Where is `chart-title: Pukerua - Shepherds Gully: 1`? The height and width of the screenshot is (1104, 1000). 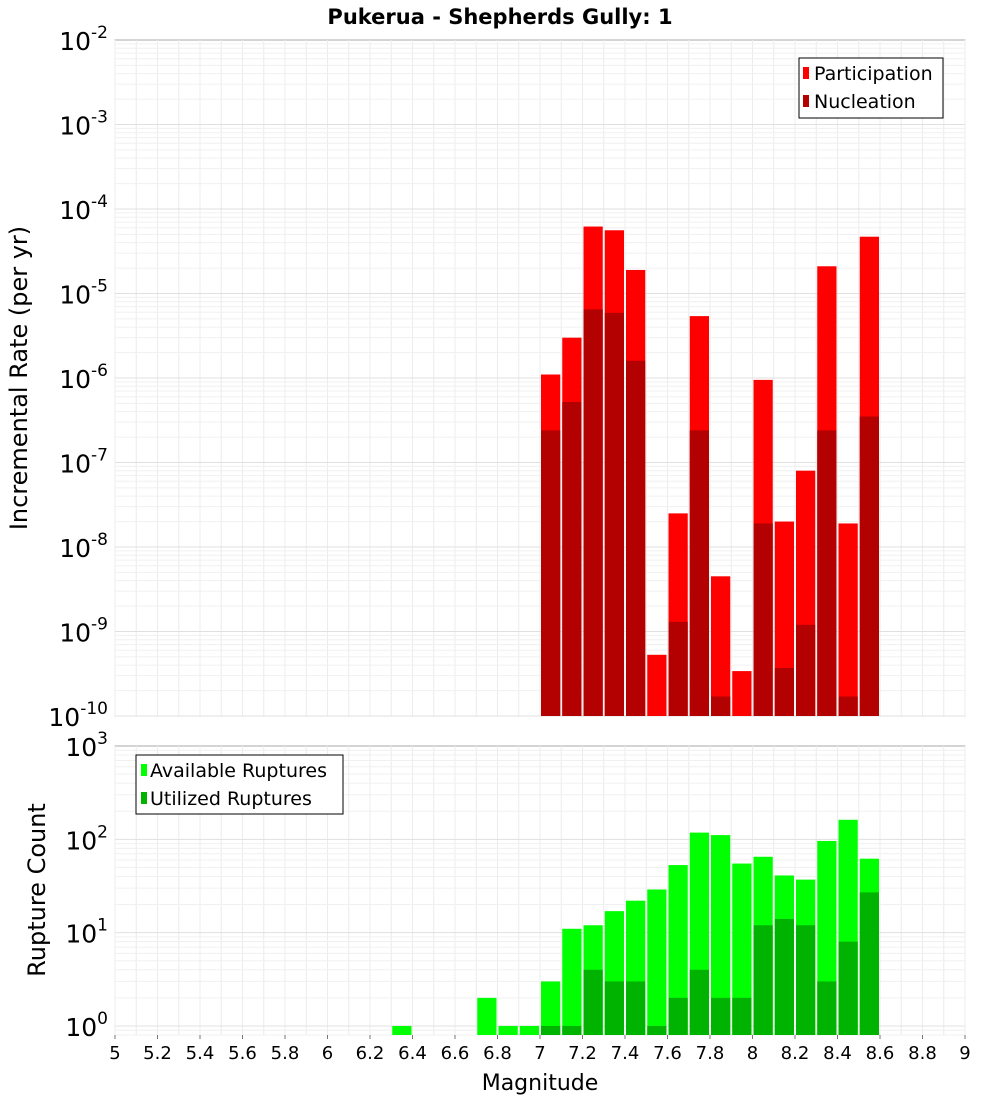
chart-title: Pukerua - Shepherds Gully: 1 is located at coordinates (499, 17).